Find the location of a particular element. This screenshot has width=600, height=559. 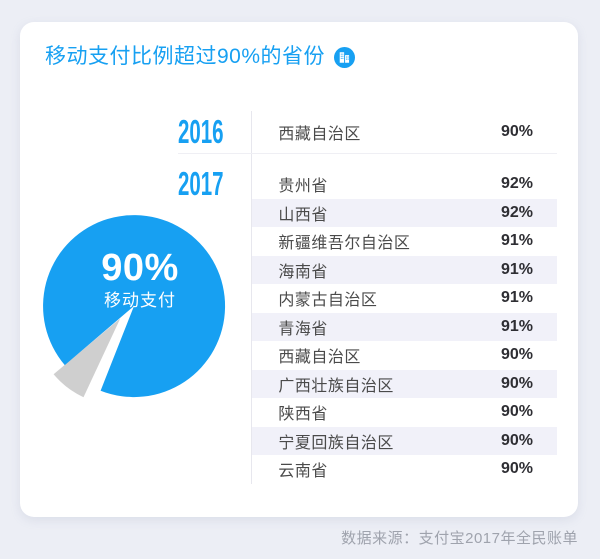

province-name: 广西壮族自治区 is located at coordinates (336, 386).